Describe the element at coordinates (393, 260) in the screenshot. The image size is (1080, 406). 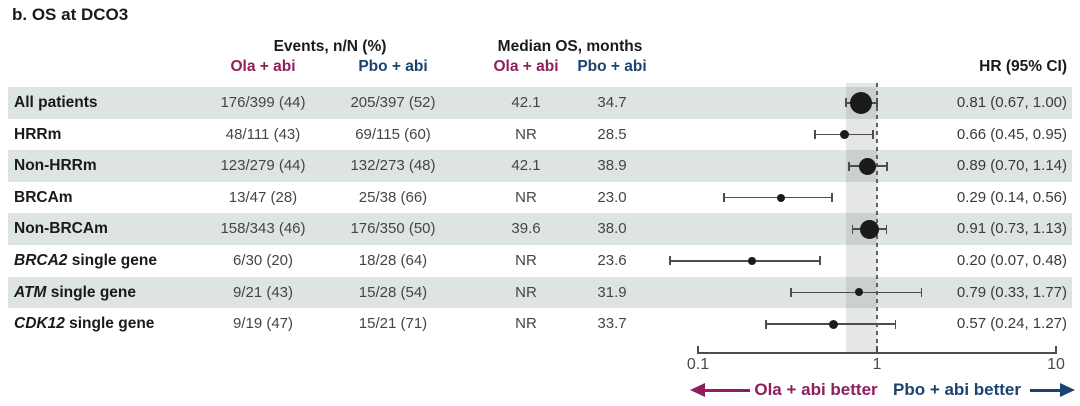
I see `events-pbo-value: 18/28 (64)` at that location.